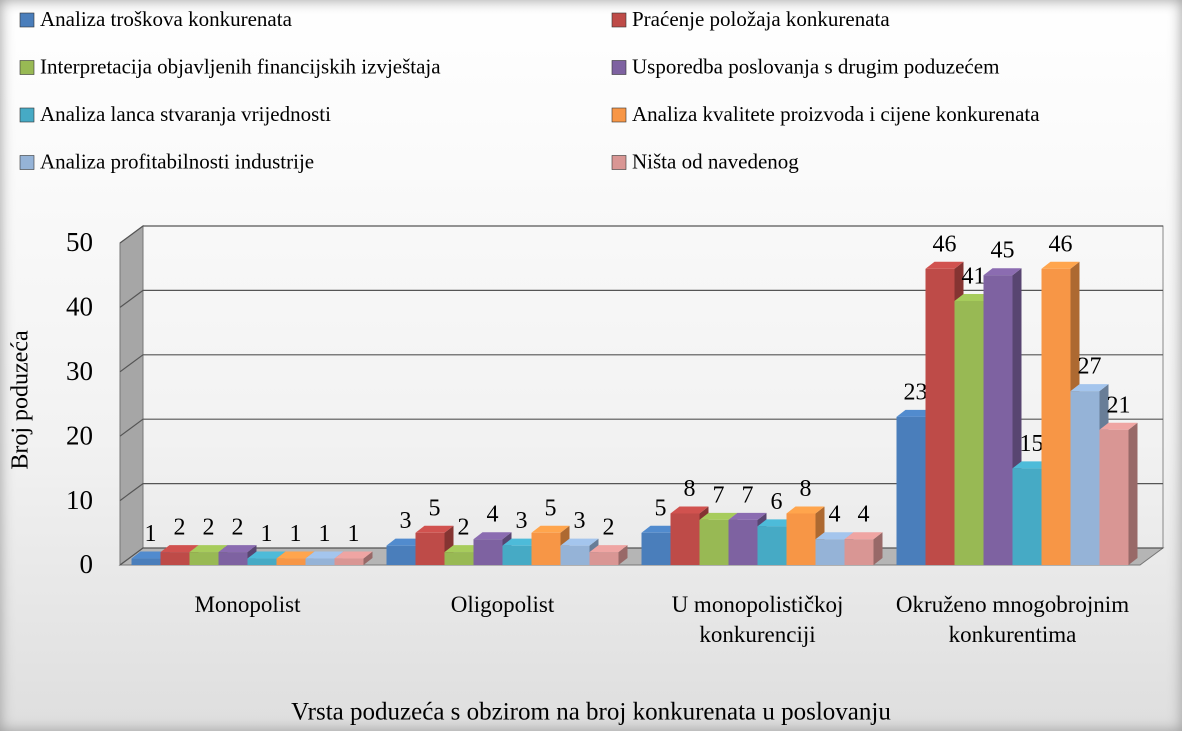  What do you see at coordinates (247, 604) in the screenshot?
I see `x-tick-label: Monopolist` at bounding box center [247, 604].